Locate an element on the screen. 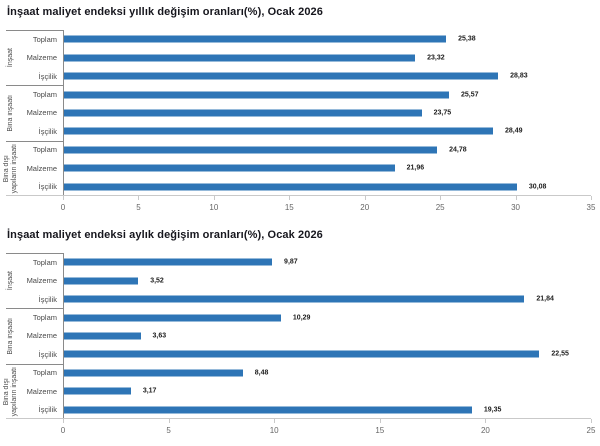  bar-row: 19,35 is located at coordinates (327, 410).